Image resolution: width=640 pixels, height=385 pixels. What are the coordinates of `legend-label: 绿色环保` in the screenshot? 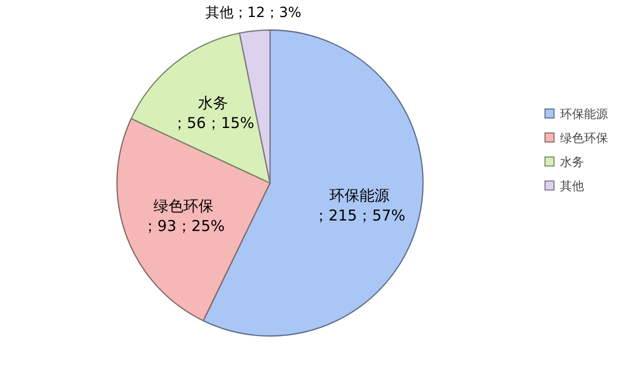 It's located at (584, 138).